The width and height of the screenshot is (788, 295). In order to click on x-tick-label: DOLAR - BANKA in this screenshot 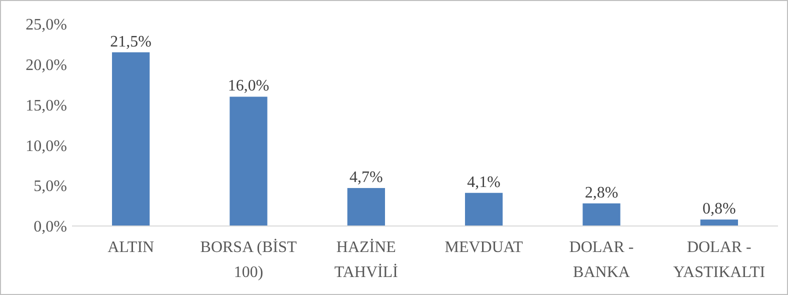, I will do `click(601, 260)`.